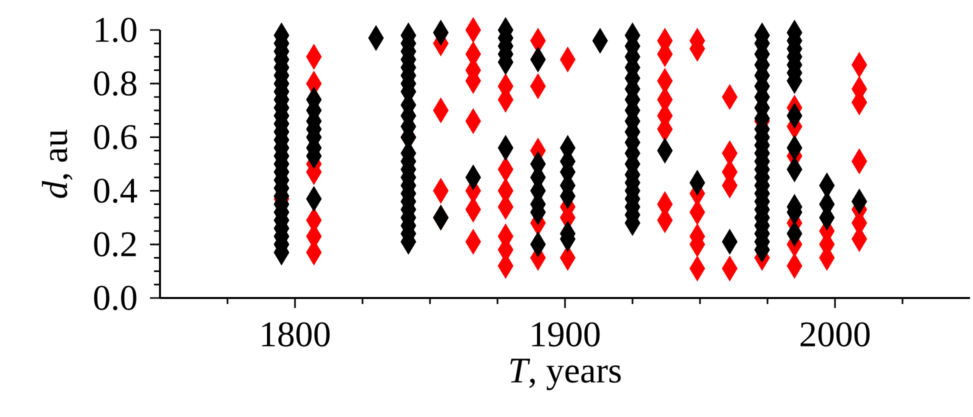 The height and width of the screenshot is (417, 973). What do you see at coordinates (565, 374) in the screenshot?
I see `x-axis-title: T, years` at bounding box center [565, 374].